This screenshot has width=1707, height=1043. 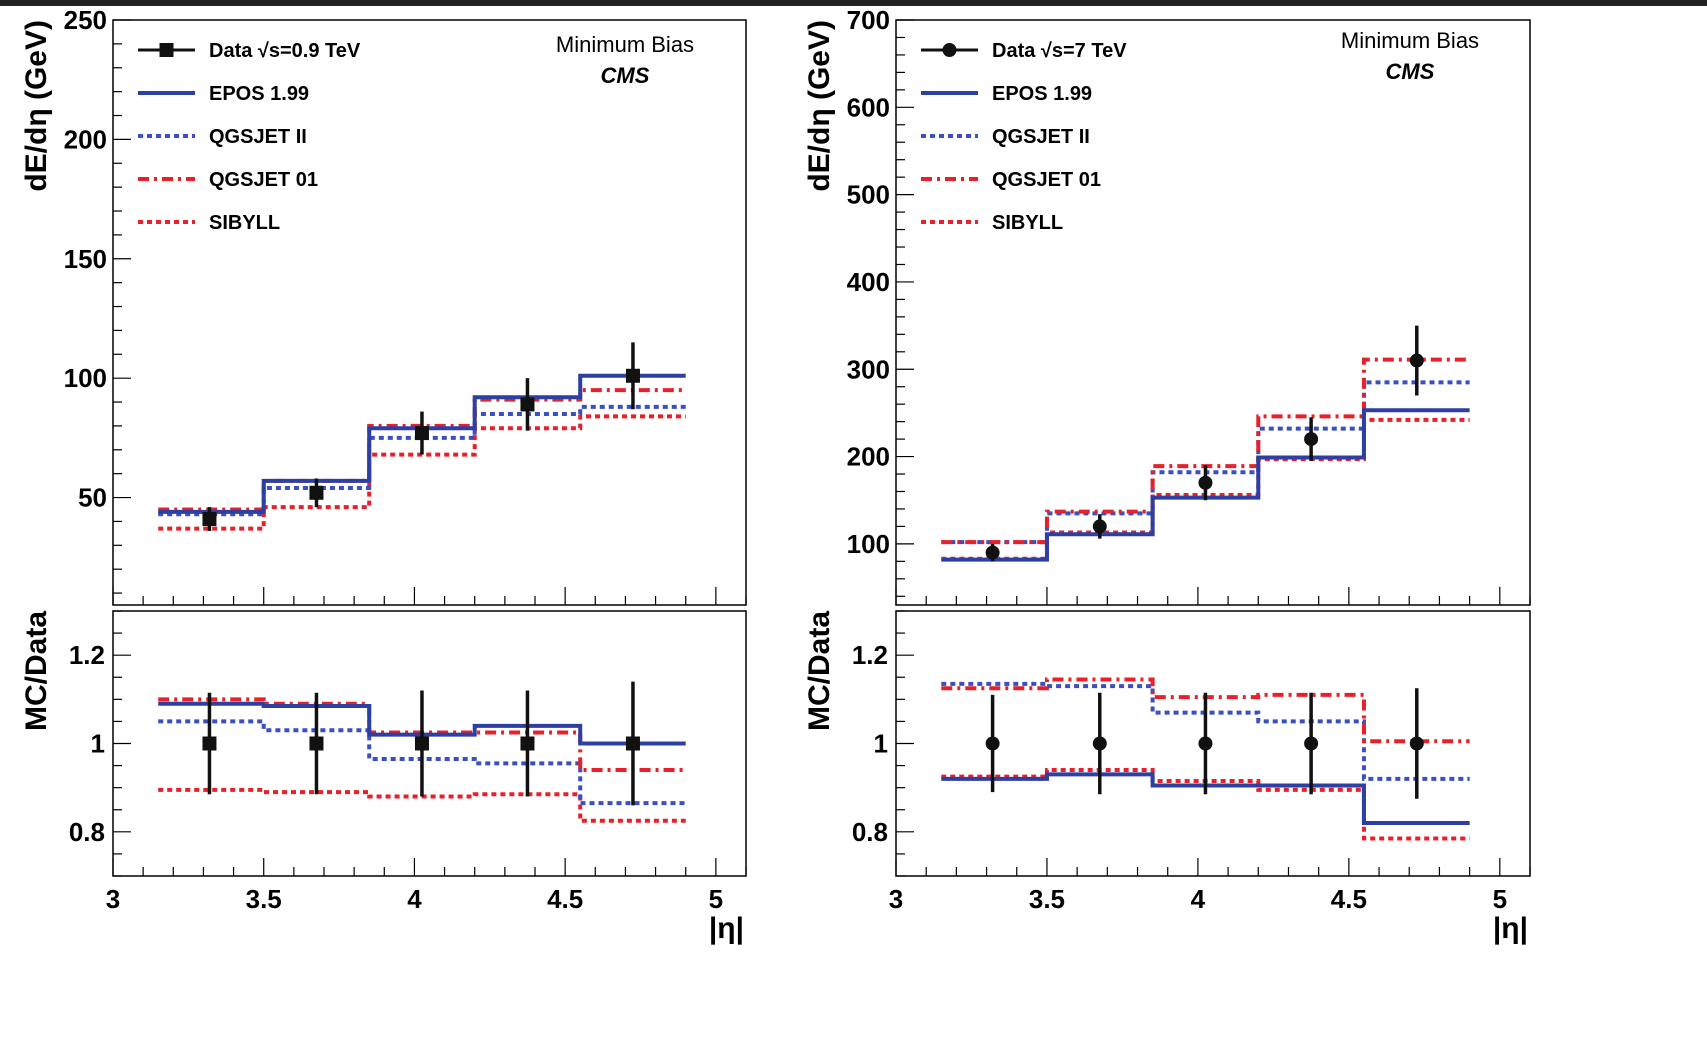 I want to click on right-xlabel: |η|, so click(x=1510, y=928).